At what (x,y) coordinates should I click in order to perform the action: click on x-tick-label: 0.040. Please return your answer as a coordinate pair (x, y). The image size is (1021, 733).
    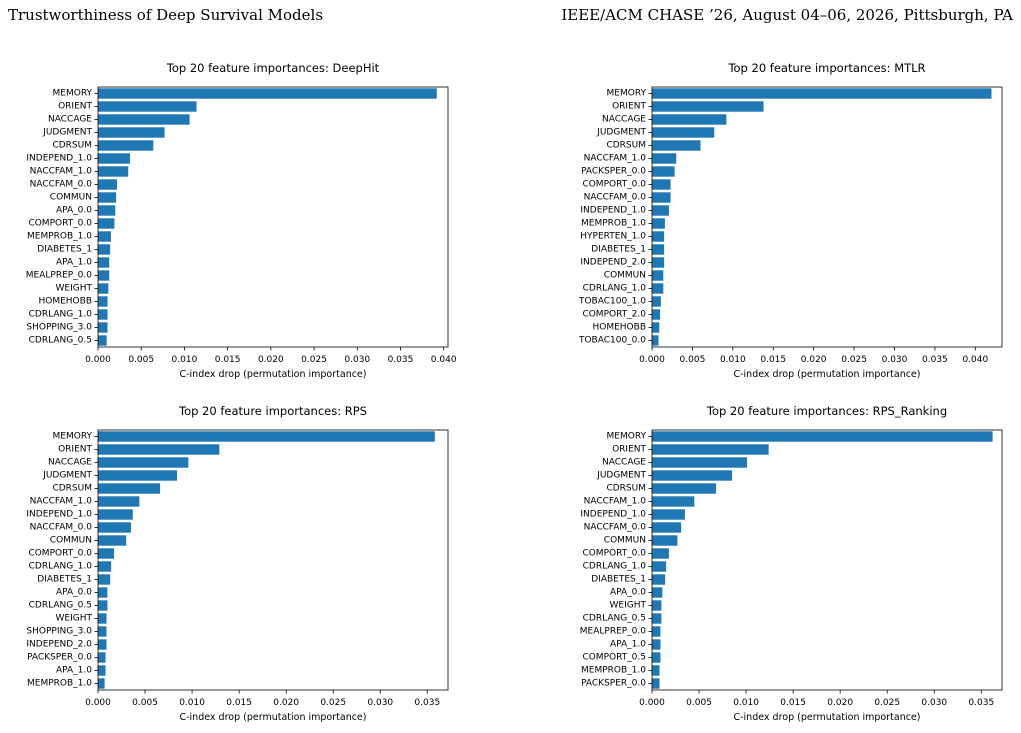
    Looking at the image, I should click on (975, 360).